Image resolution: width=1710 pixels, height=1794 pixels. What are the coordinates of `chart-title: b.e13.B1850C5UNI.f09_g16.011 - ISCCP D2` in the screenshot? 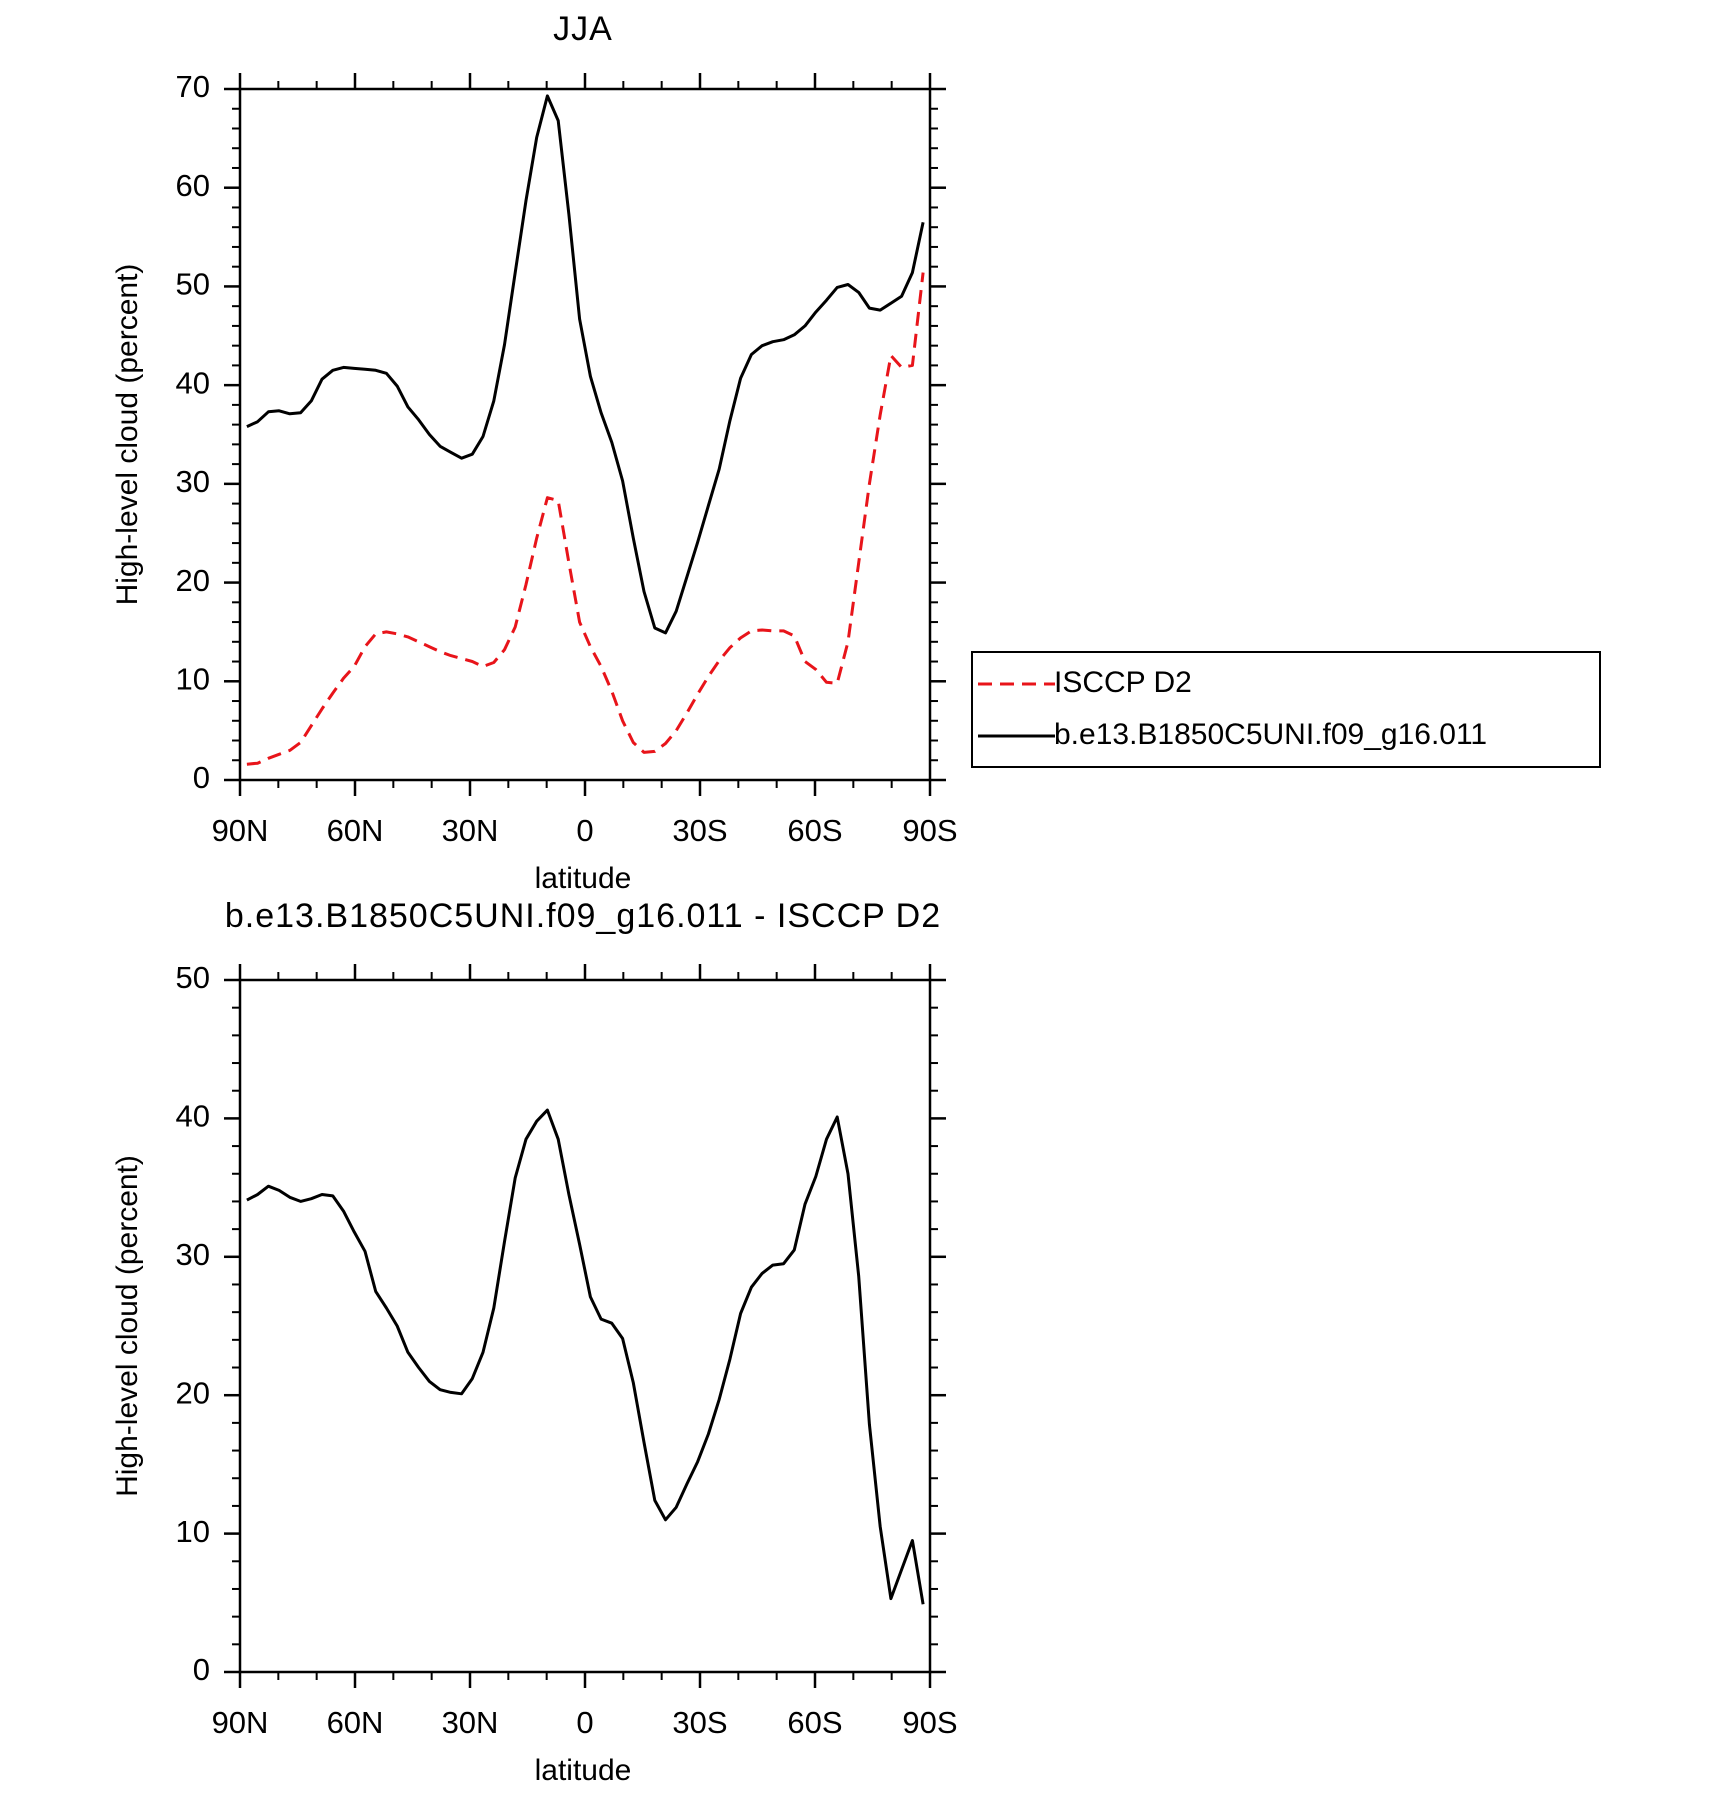 It's located at (583, 916).